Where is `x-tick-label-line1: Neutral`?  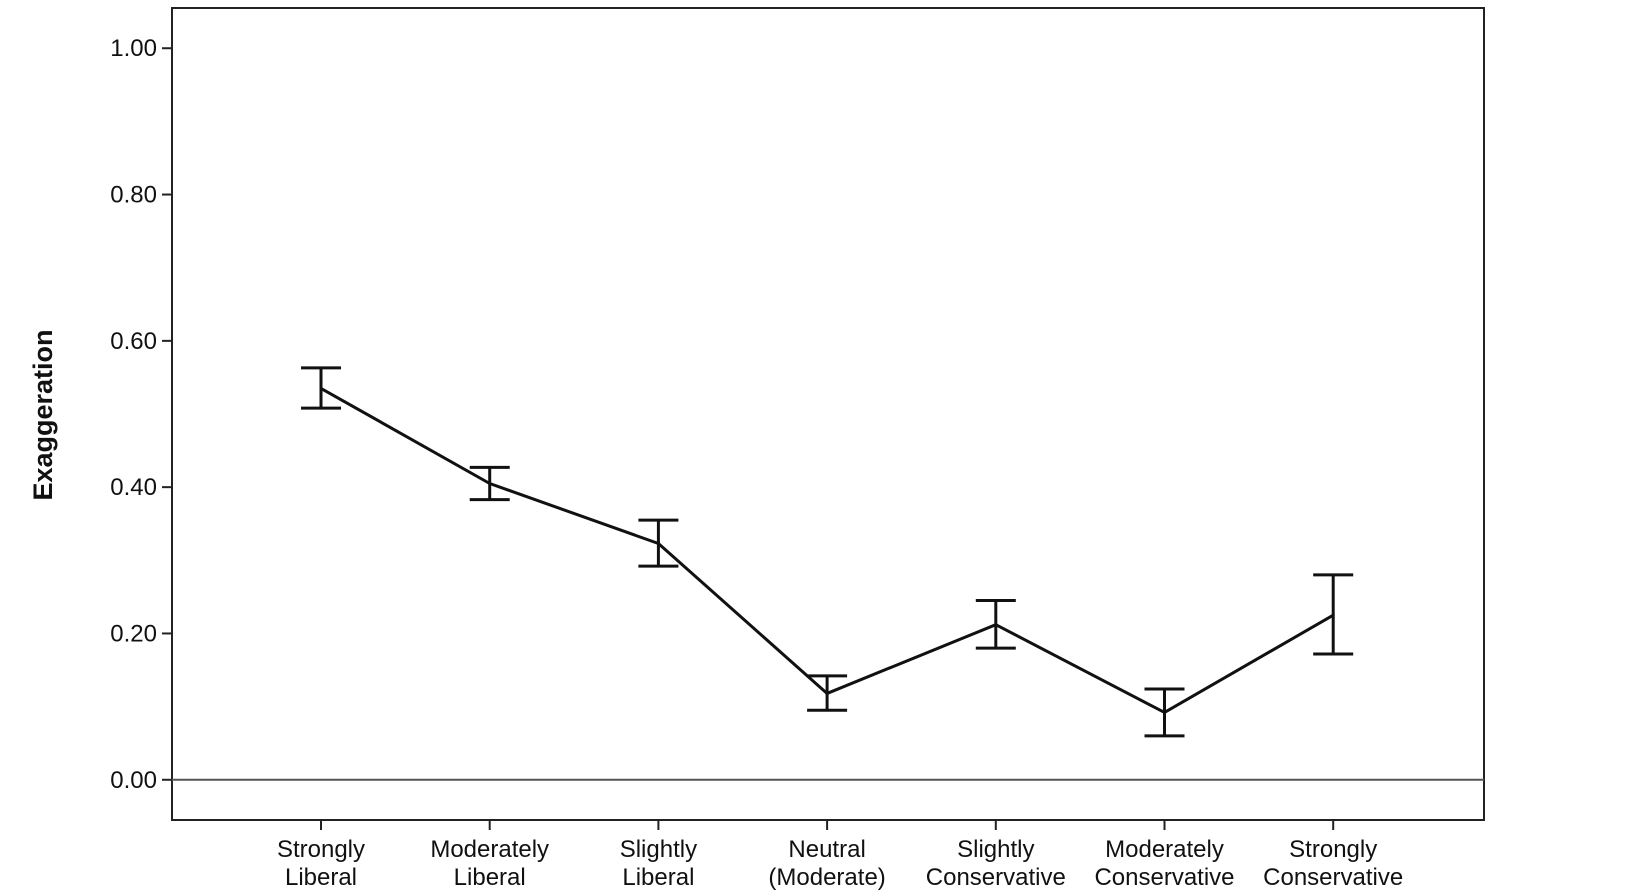
x-tick-label-line1: Neutral is located at coordinates (826, 849).